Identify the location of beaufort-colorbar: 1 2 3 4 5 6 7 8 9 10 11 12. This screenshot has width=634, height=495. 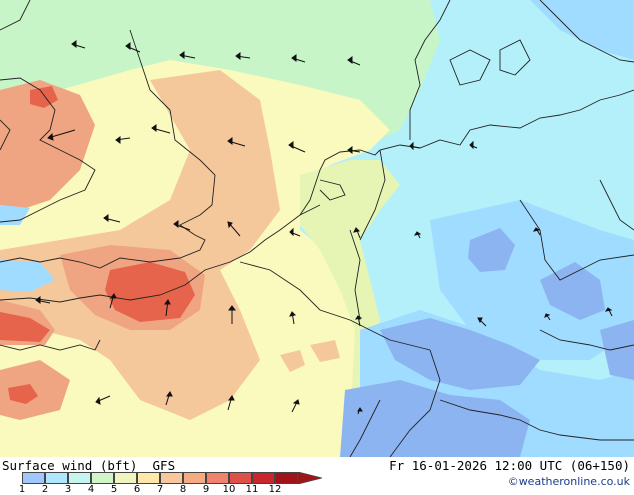
(170, 483).